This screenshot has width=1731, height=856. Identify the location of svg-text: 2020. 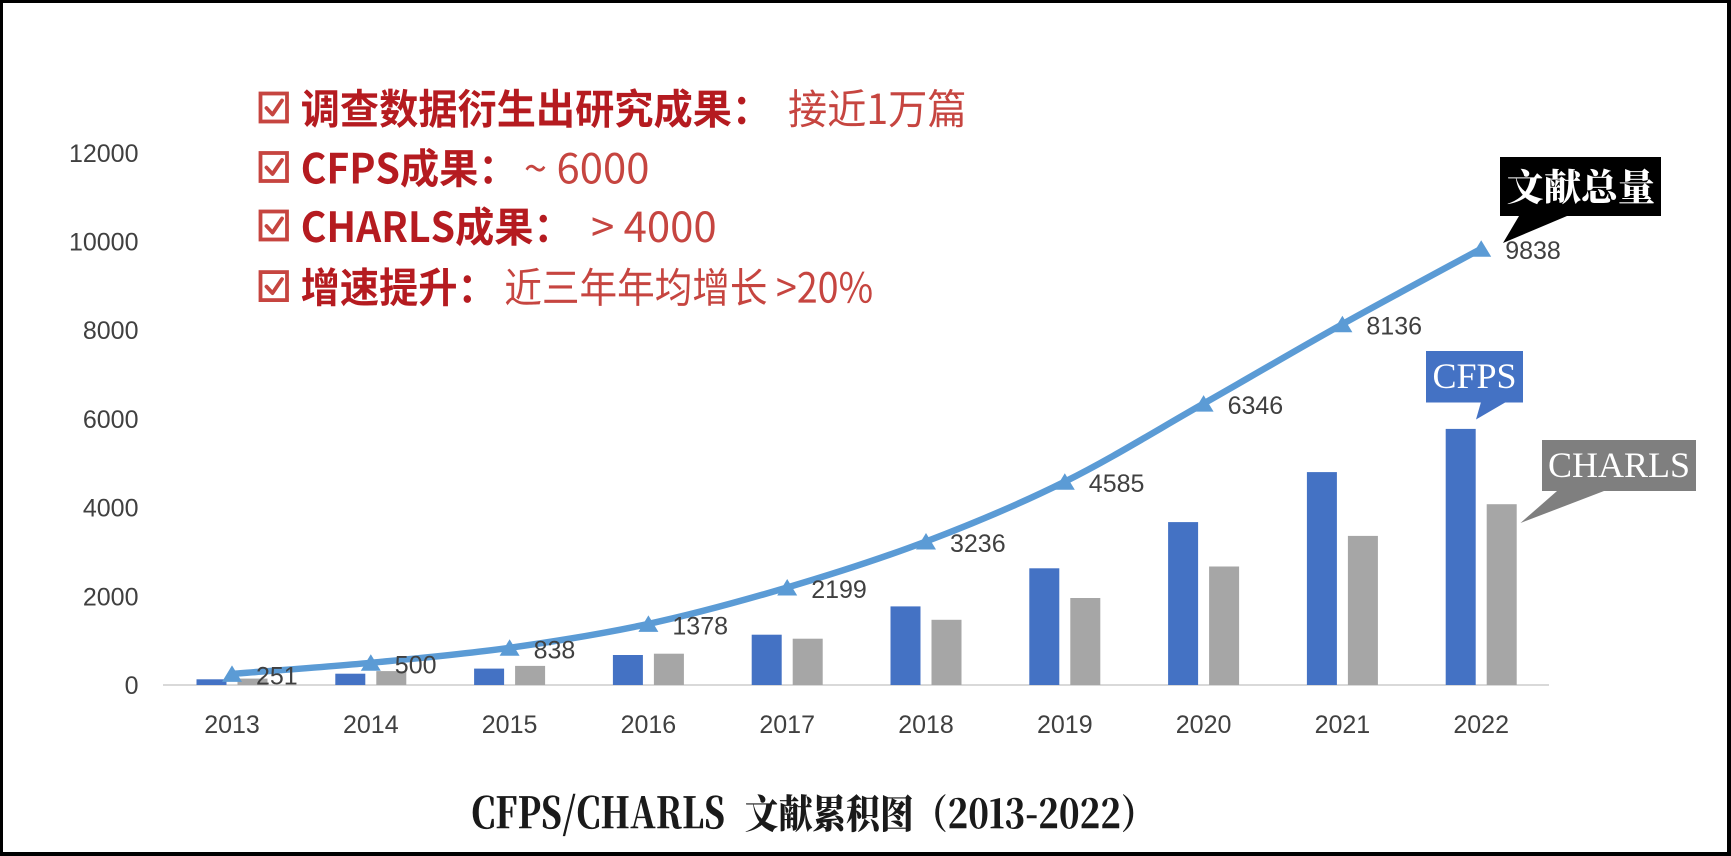
(1204, 725).